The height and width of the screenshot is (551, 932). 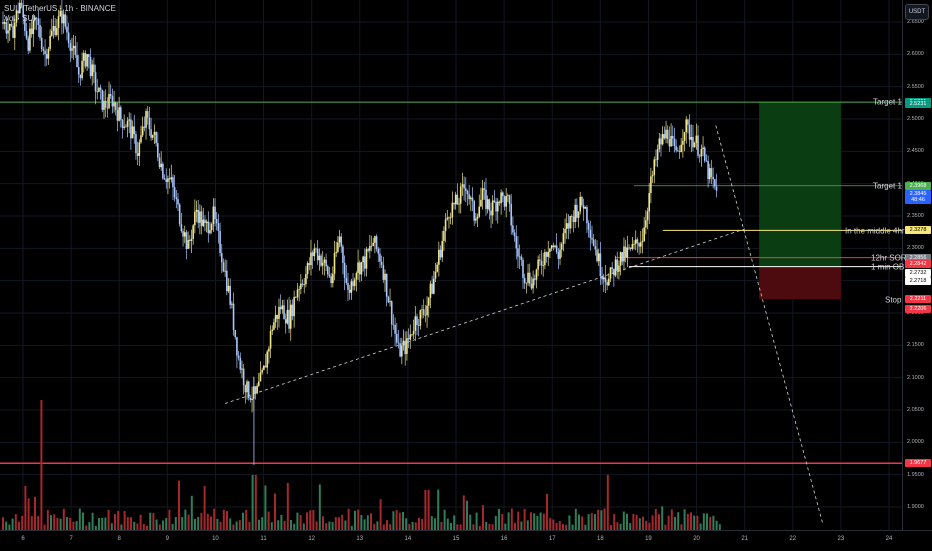 What do you see at coordinates (888, 267) in the screenshot?
I see `ob-1min-label: 1 min OB` at bounding box center [888, 267].